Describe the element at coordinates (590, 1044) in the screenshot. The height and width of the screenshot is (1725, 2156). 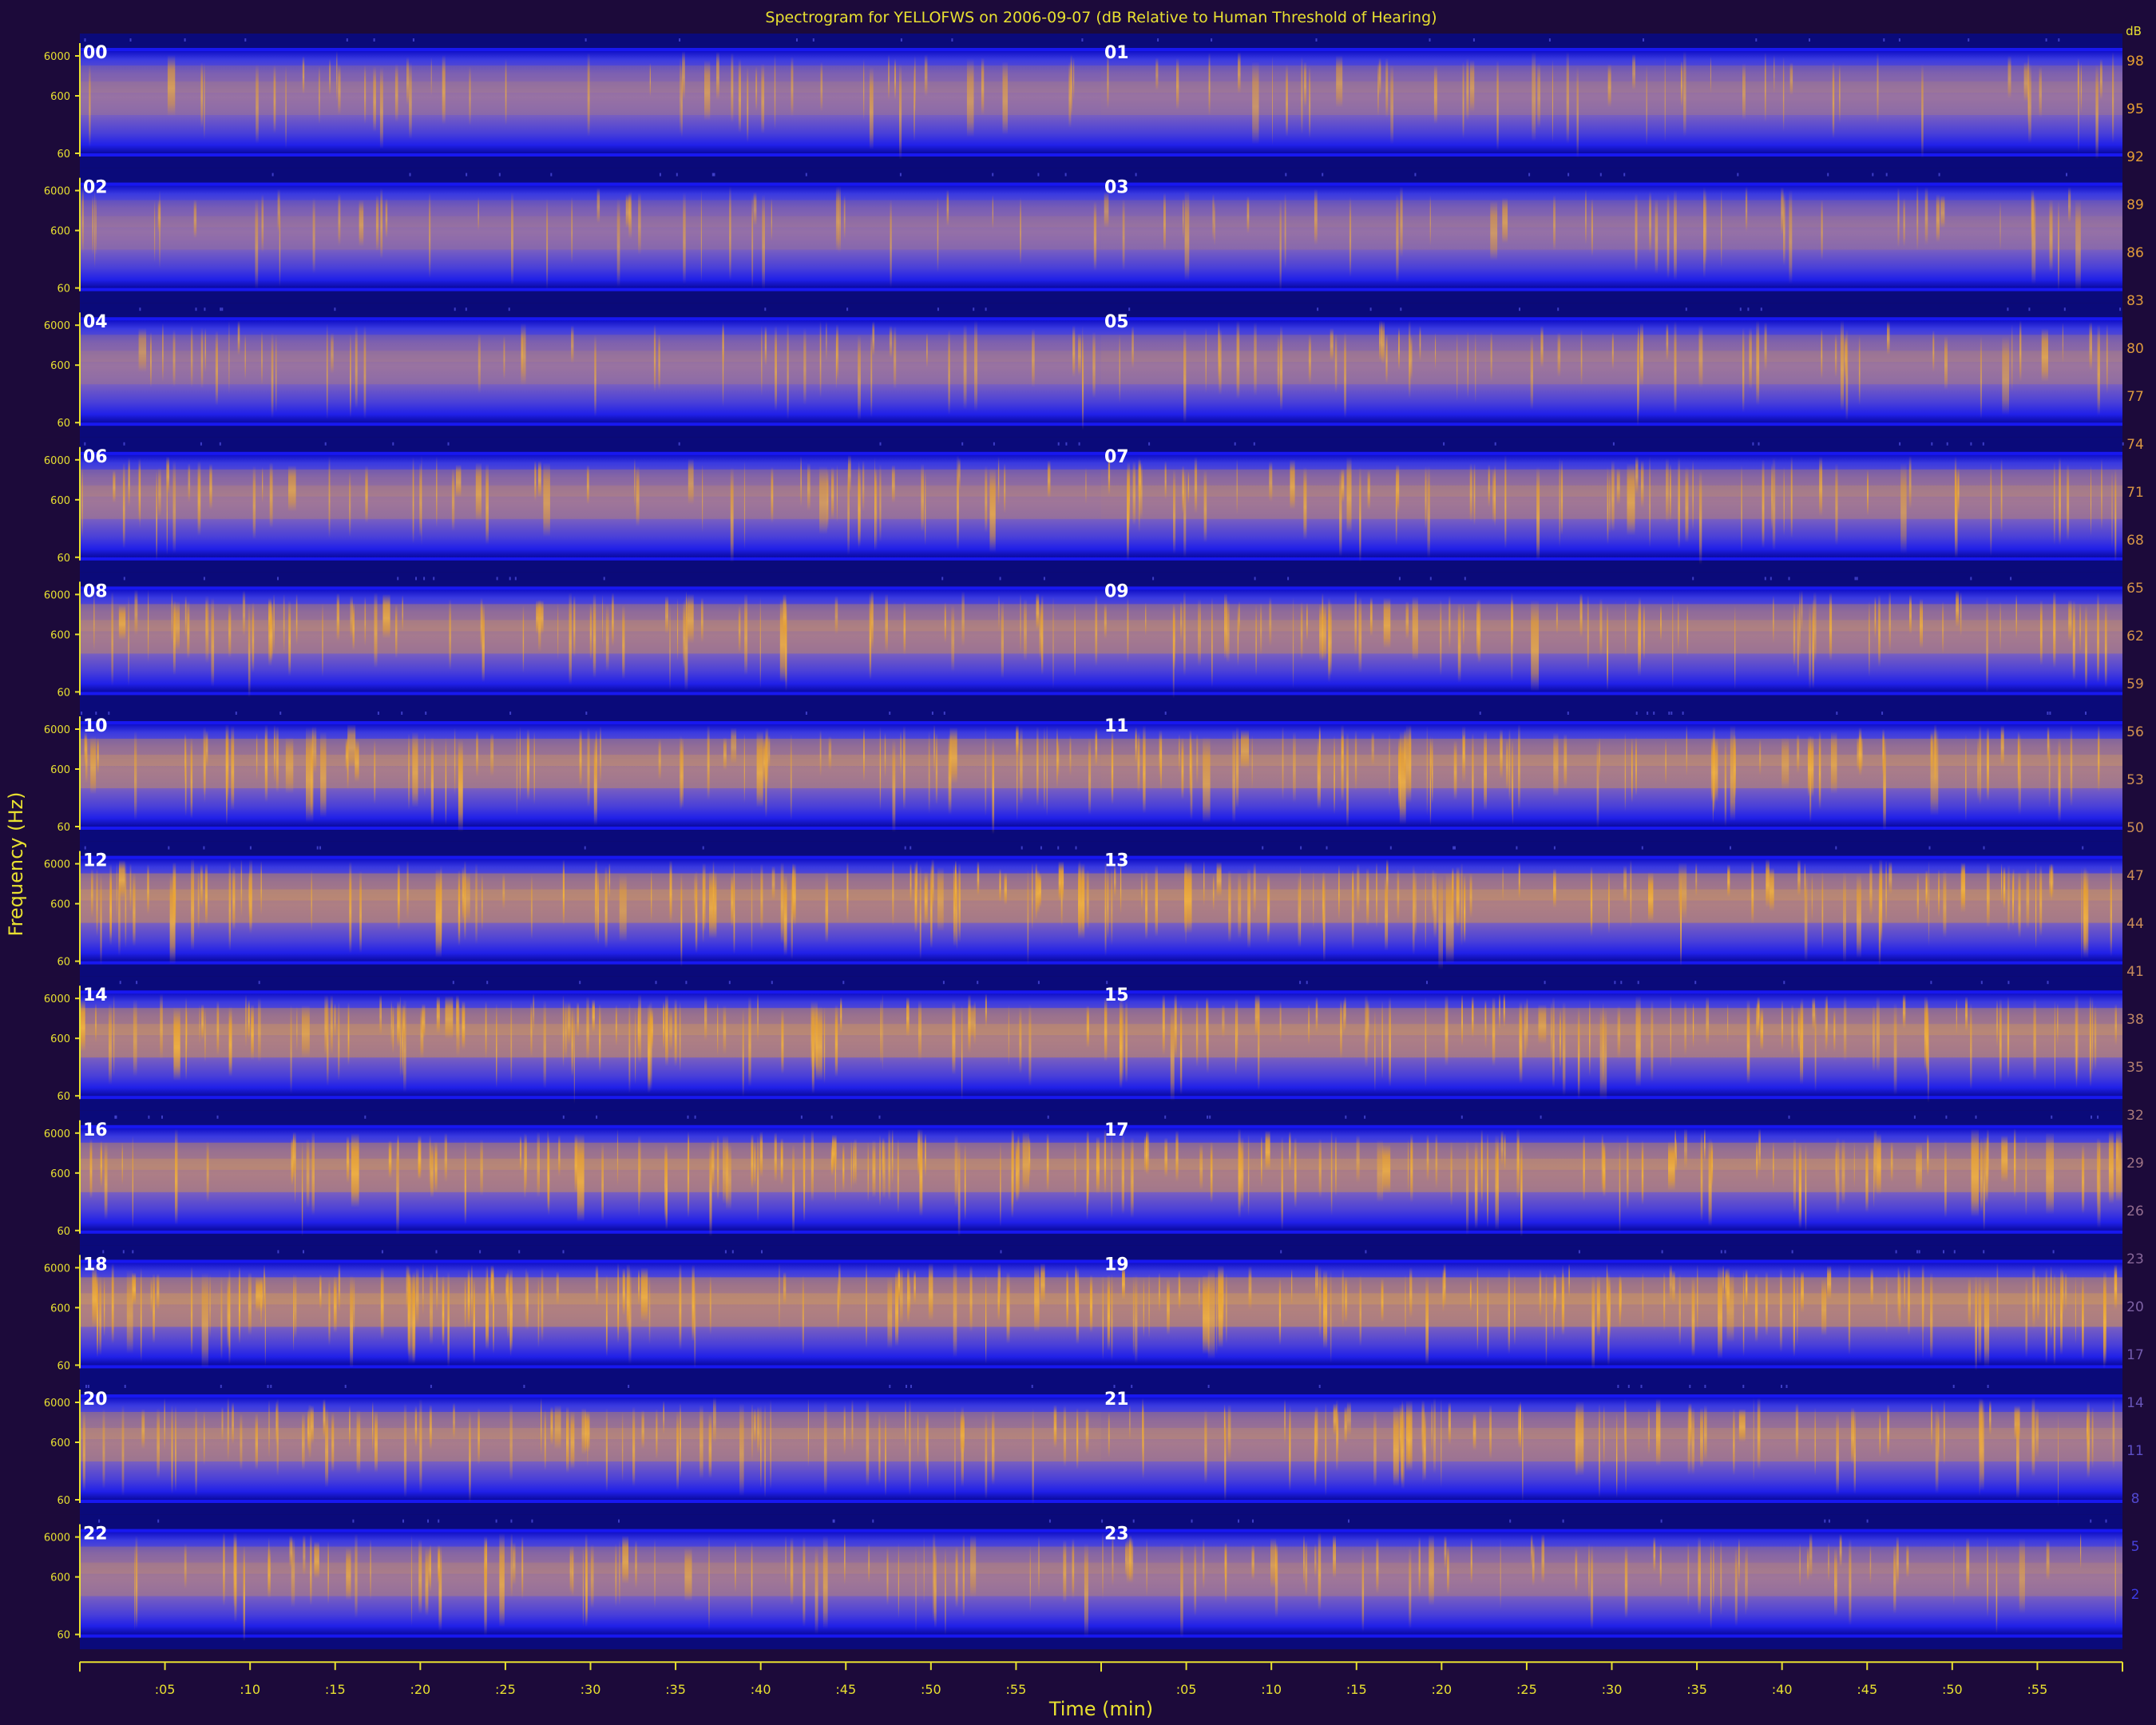
I see `hour-band` at that location.